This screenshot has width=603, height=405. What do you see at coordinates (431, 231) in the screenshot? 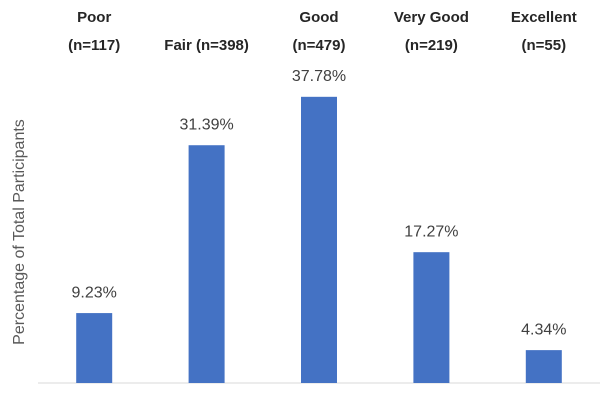
I see `value-label: 17.27%` at bounding box center [431, 231].